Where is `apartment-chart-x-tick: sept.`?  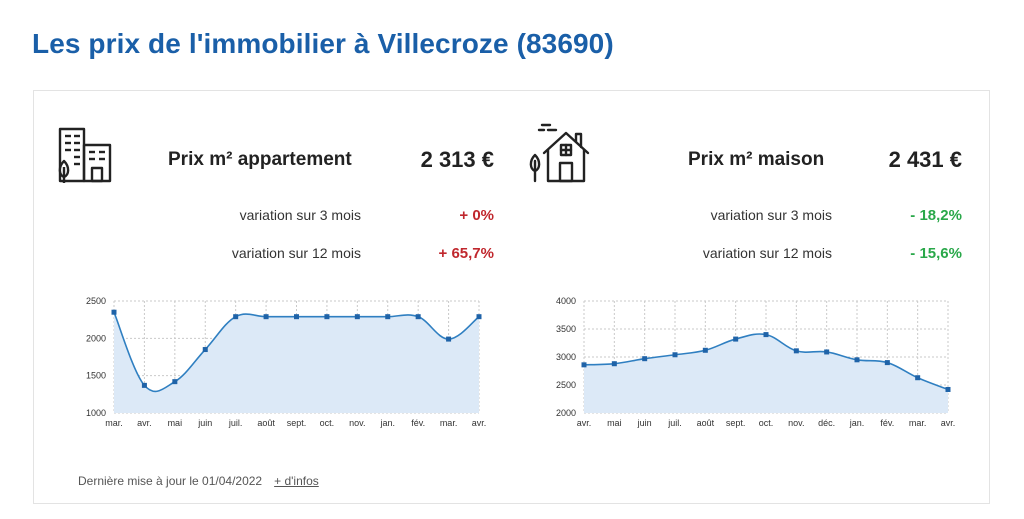
apartment-chart-x-tick: sept. is located at coordinates (297, 423).